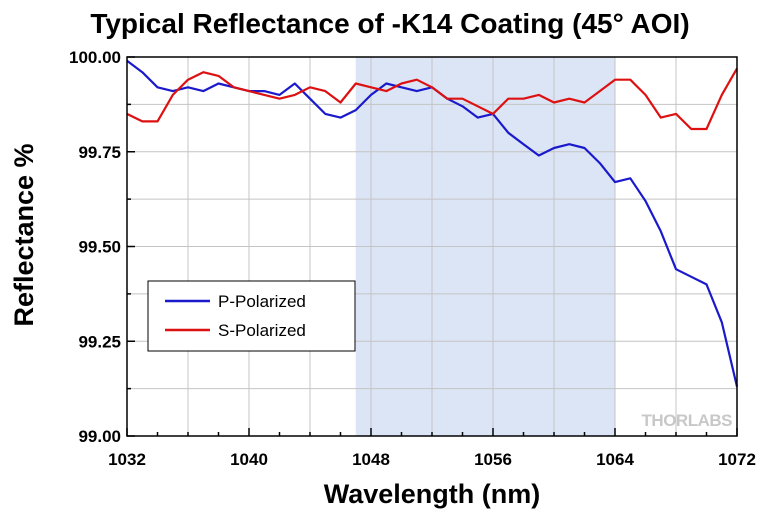  I want to click on thorlabs-watermark: THORLABS, so click(687, 420).